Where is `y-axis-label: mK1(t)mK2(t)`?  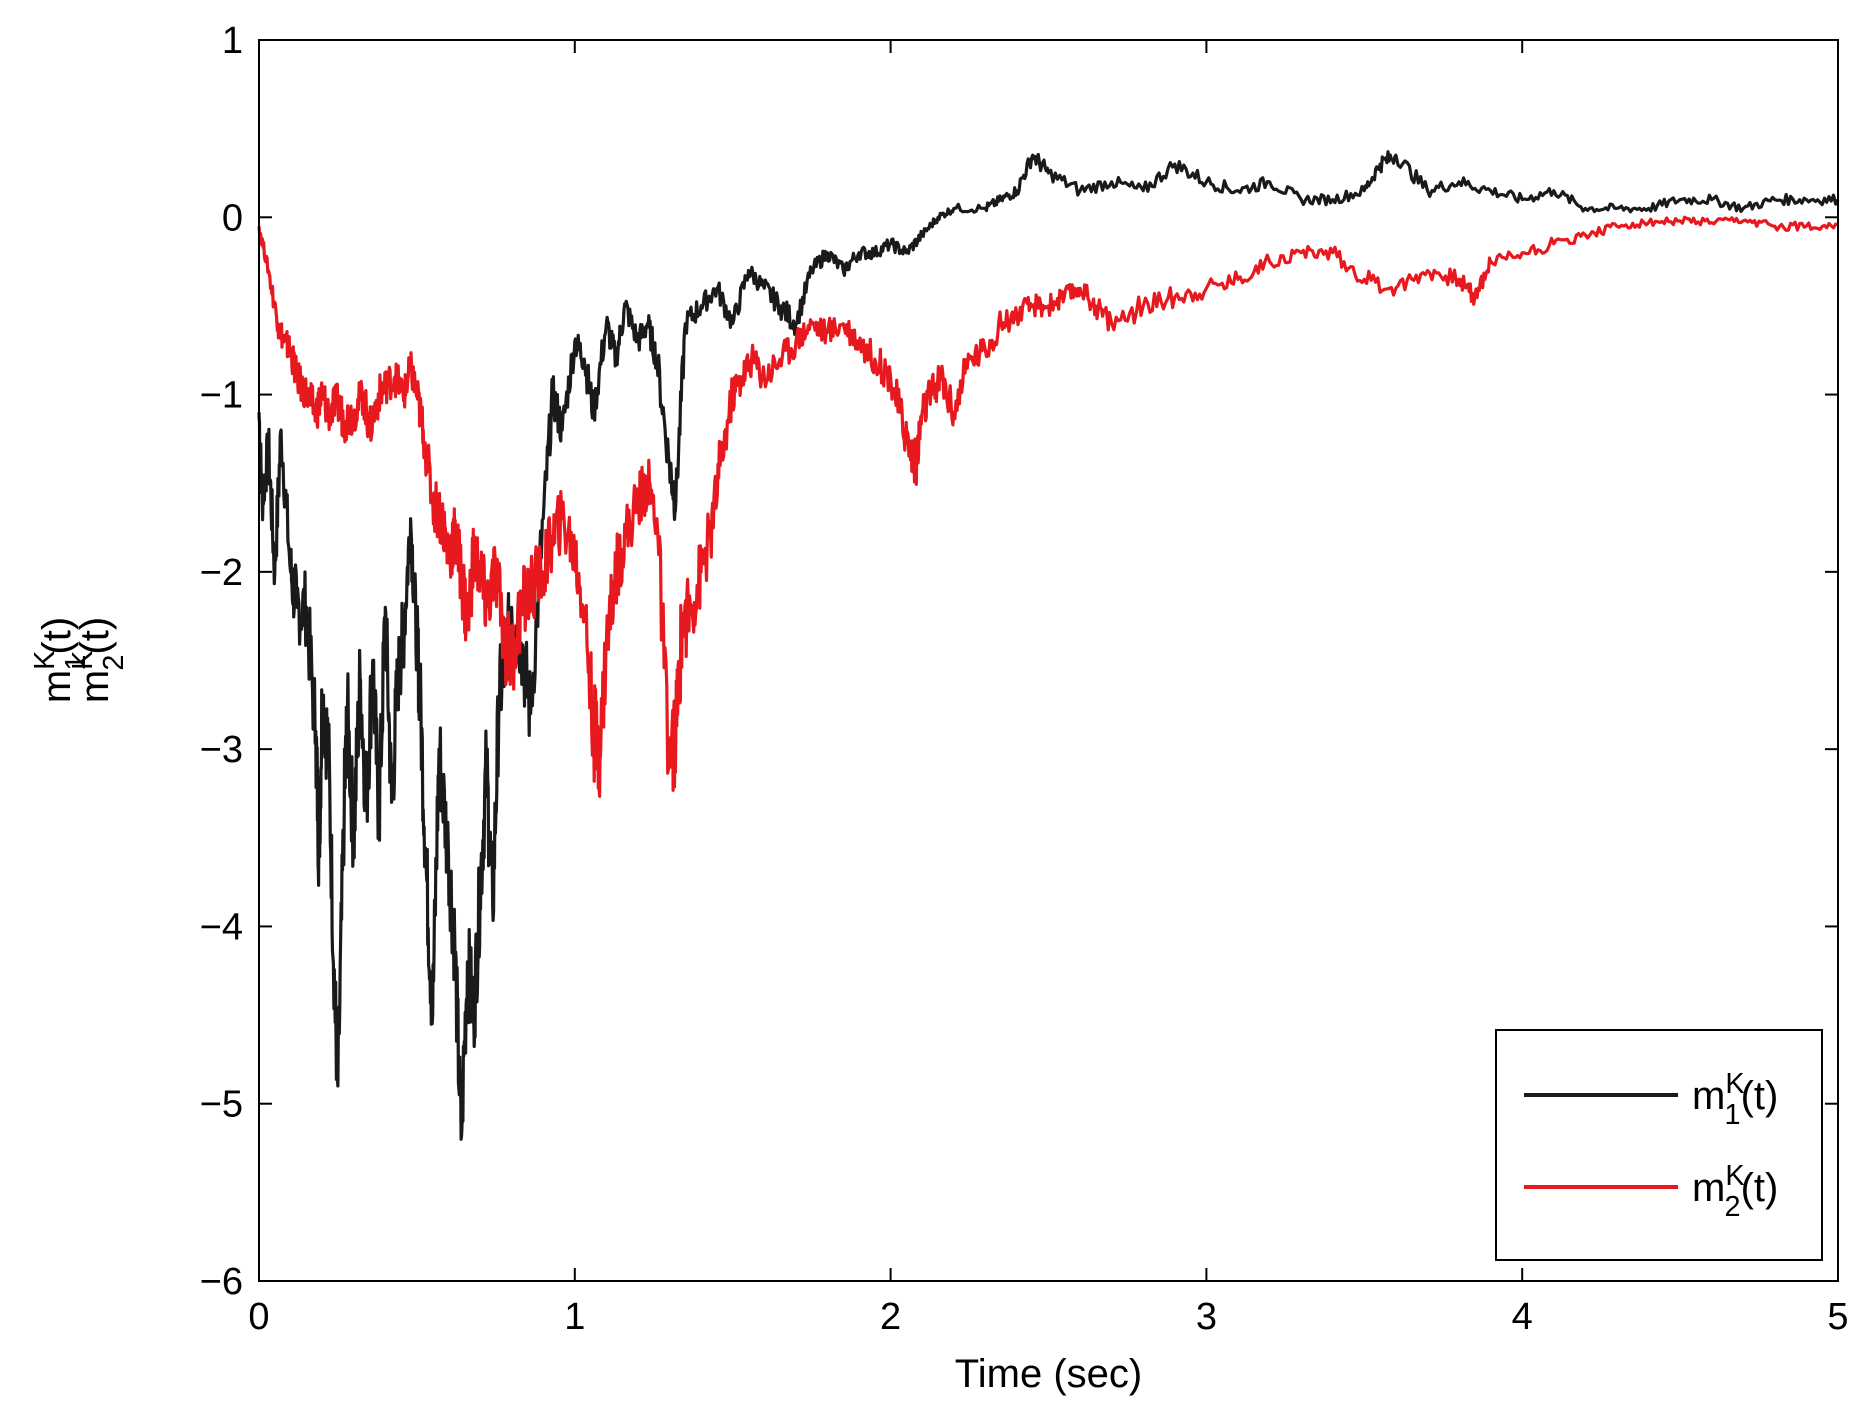 y-axis-label: mK1(t)mK2(t) is located at coordinates (79, 660).